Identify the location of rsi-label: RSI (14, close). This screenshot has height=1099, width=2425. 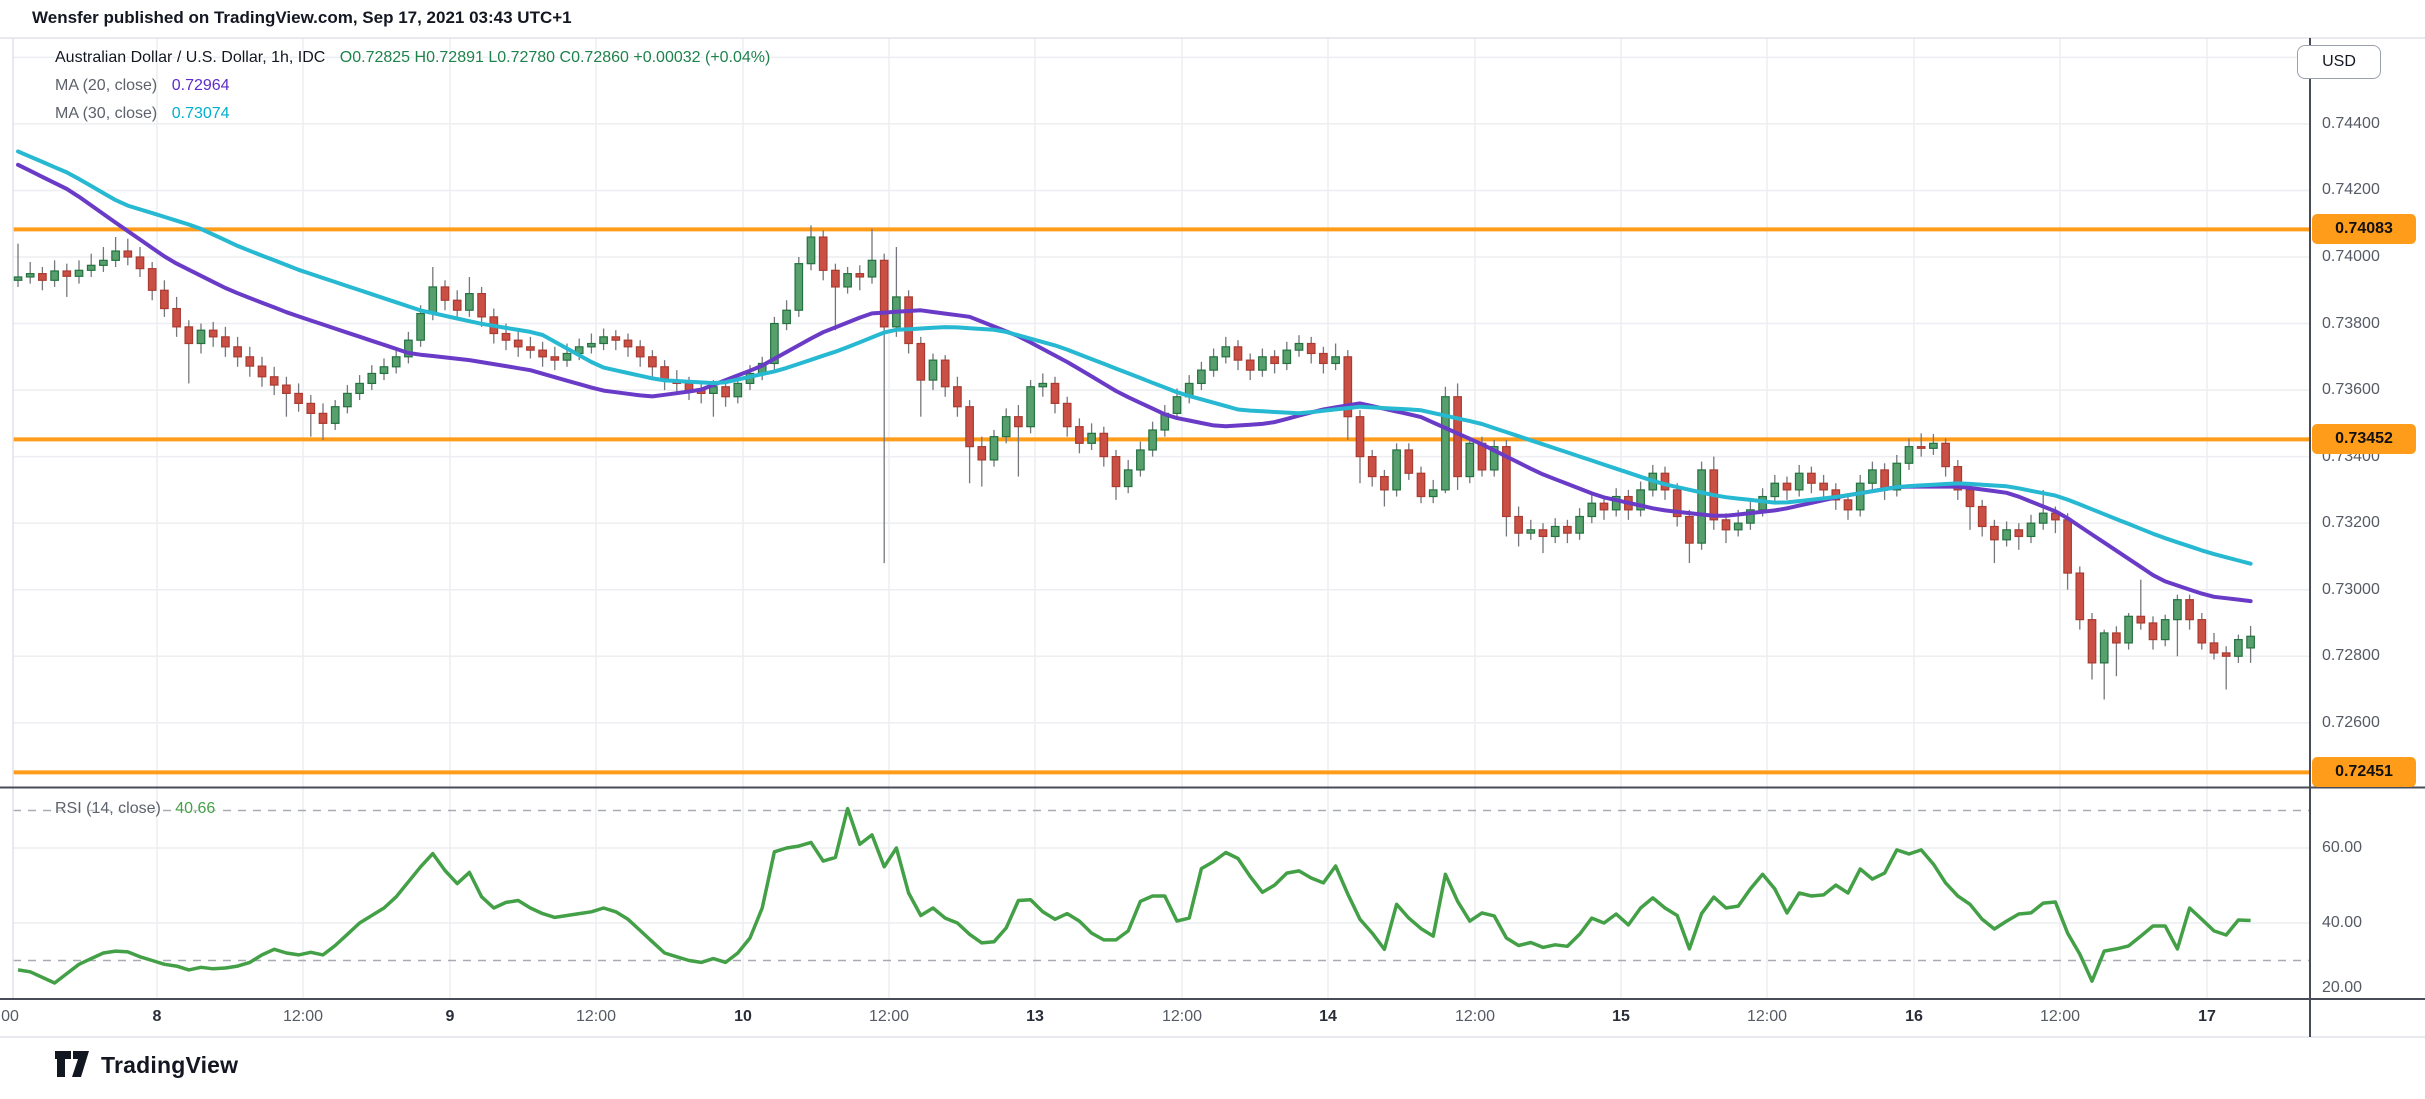
(108, 808).